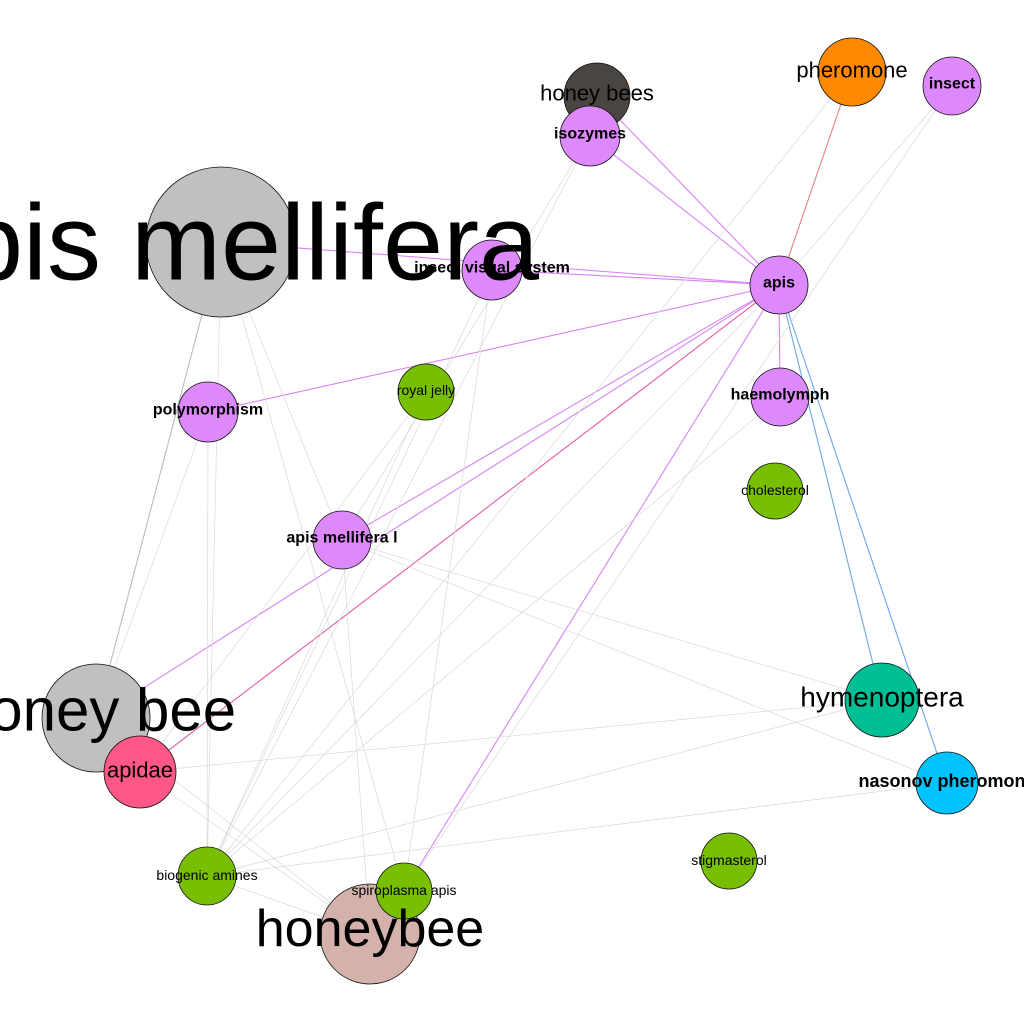 This screenshot has width=1024, height=1024. I want to click on edge-royal-jelly-to-biogenic-amines, so click(316, 634).